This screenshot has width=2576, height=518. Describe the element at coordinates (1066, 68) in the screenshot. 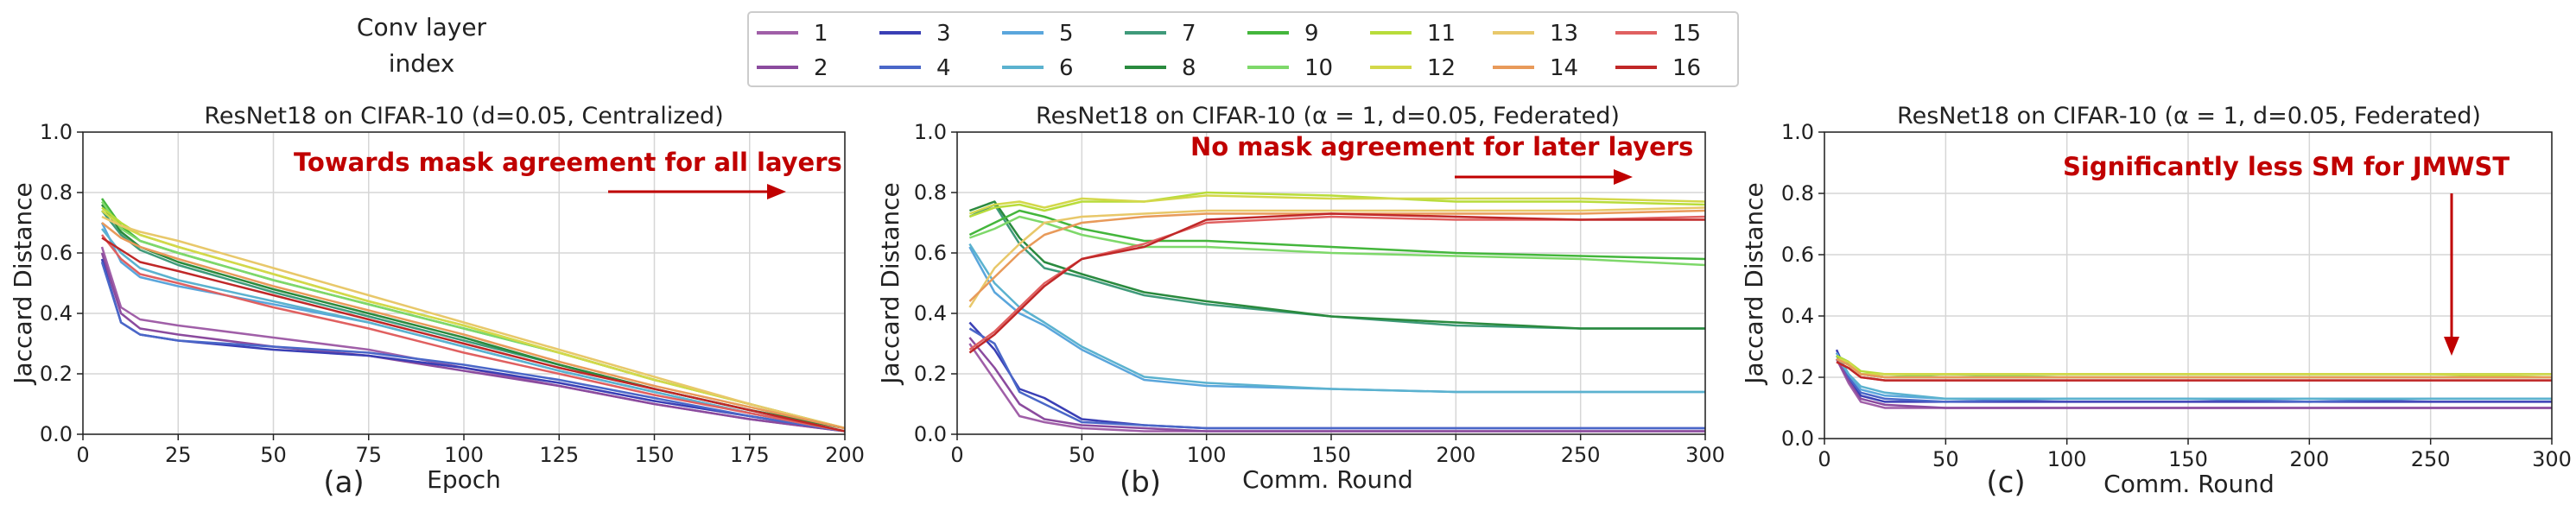

I see `legend-label-6: 6` at that location.